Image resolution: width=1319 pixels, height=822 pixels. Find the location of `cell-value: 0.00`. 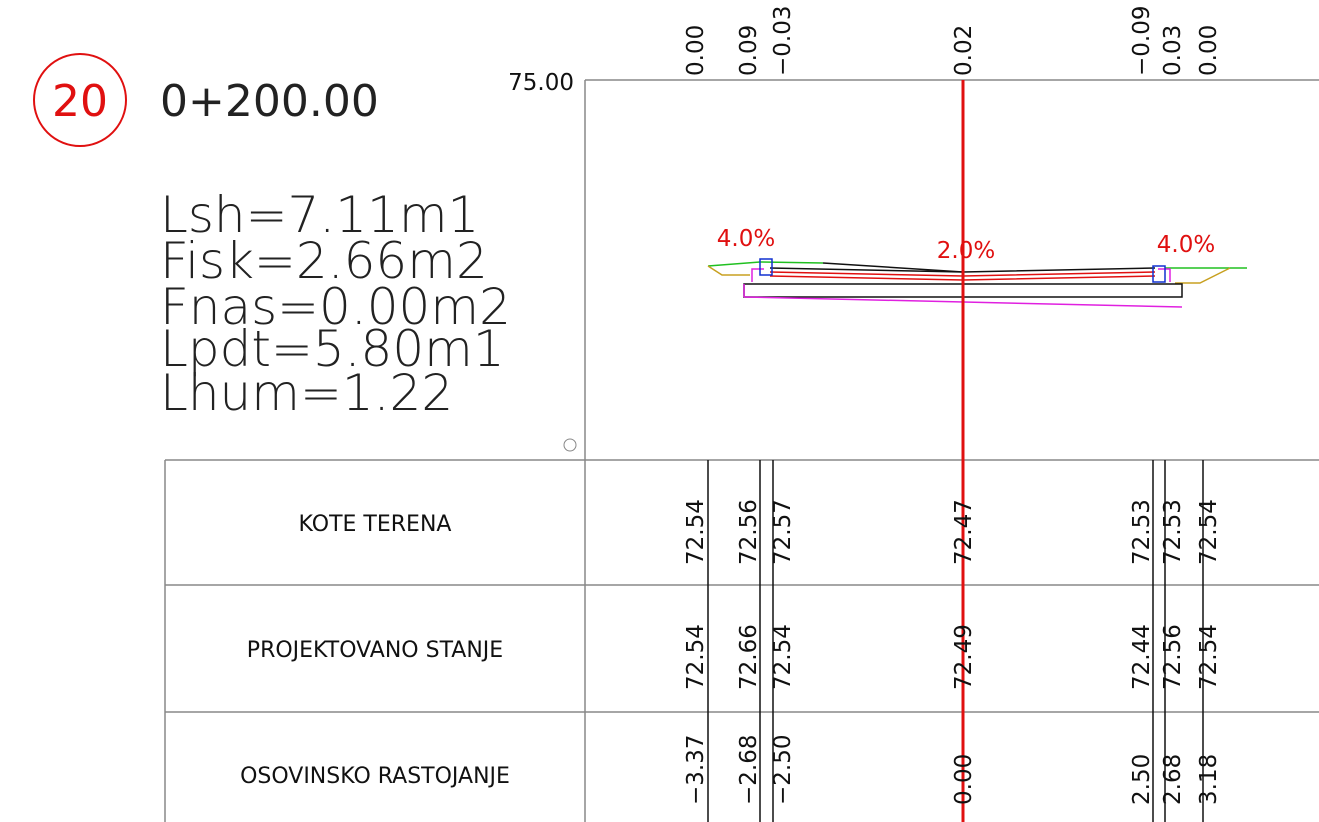

cell-value: 0.00 is located at coordinates (964, 779).